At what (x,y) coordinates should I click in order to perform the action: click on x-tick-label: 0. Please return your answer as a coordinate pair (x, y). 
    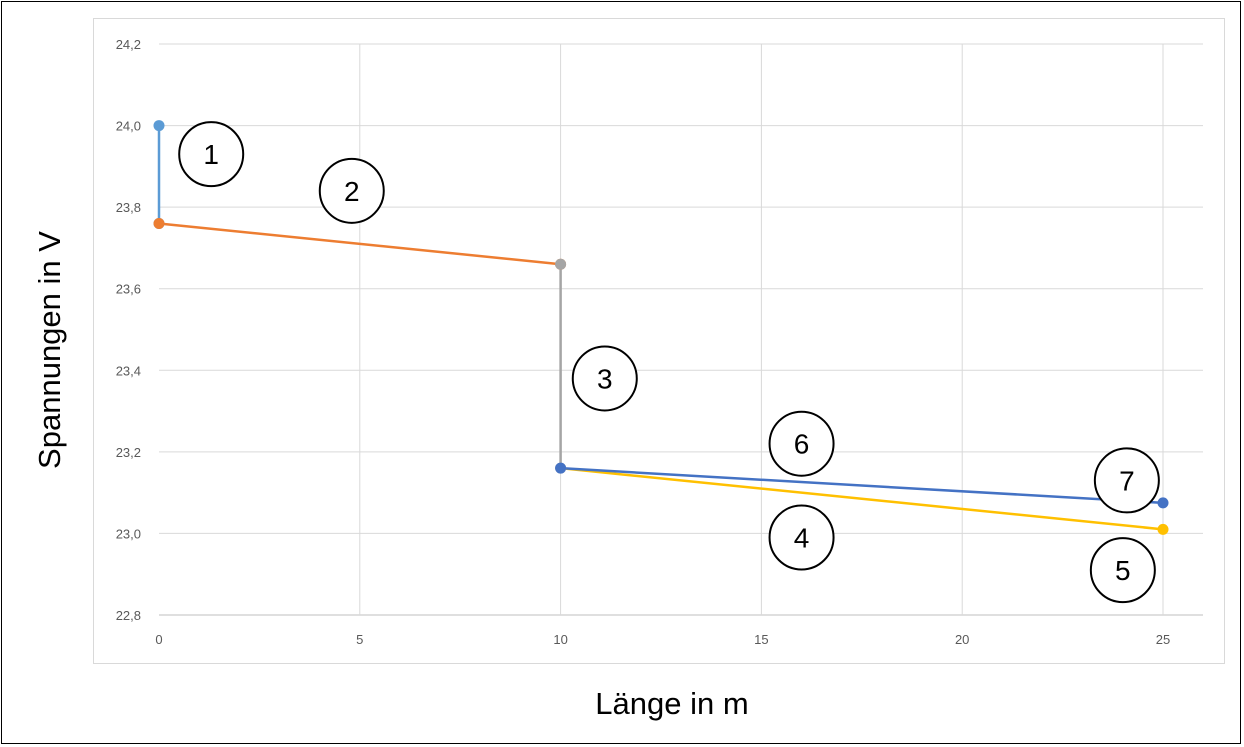
    Looking at the image, I should click on (158, 639).